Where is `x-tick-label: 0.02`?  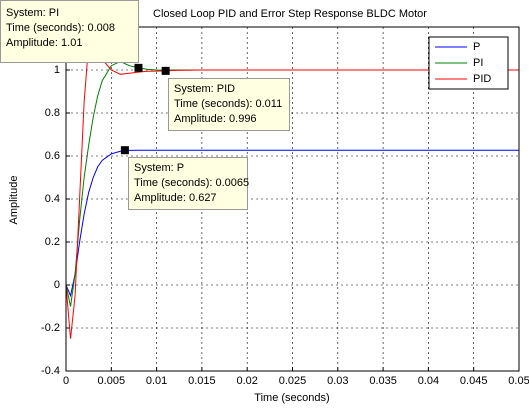 x-tick-label: 0.02 is located at coordinates (246, 381).